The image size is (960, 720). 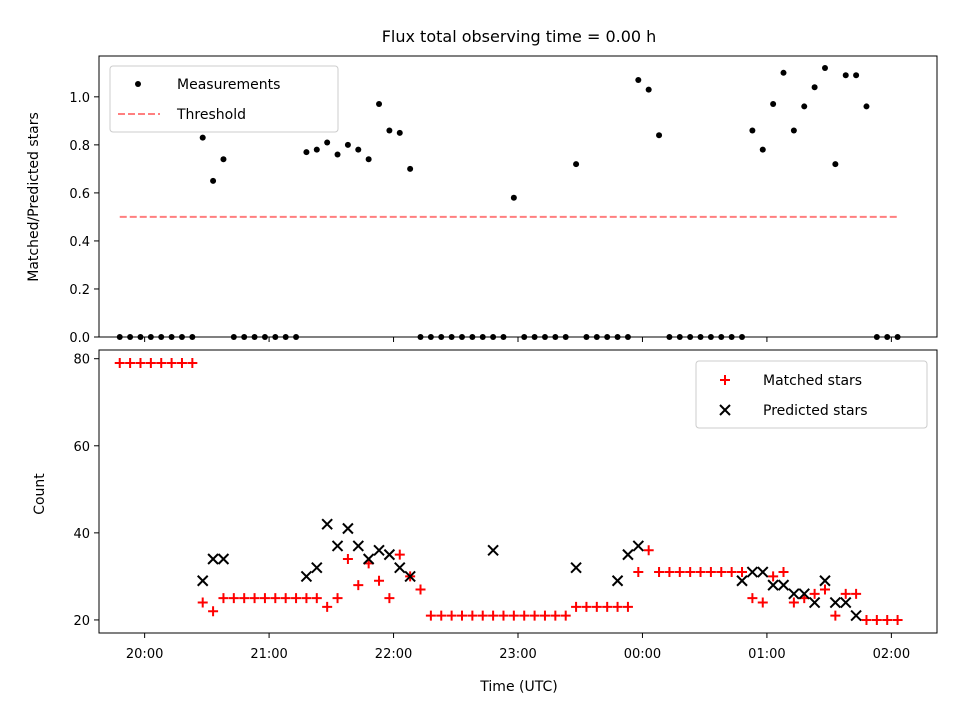 I want to click on x-tick-label: 20:00, so click(x=144, y=654).